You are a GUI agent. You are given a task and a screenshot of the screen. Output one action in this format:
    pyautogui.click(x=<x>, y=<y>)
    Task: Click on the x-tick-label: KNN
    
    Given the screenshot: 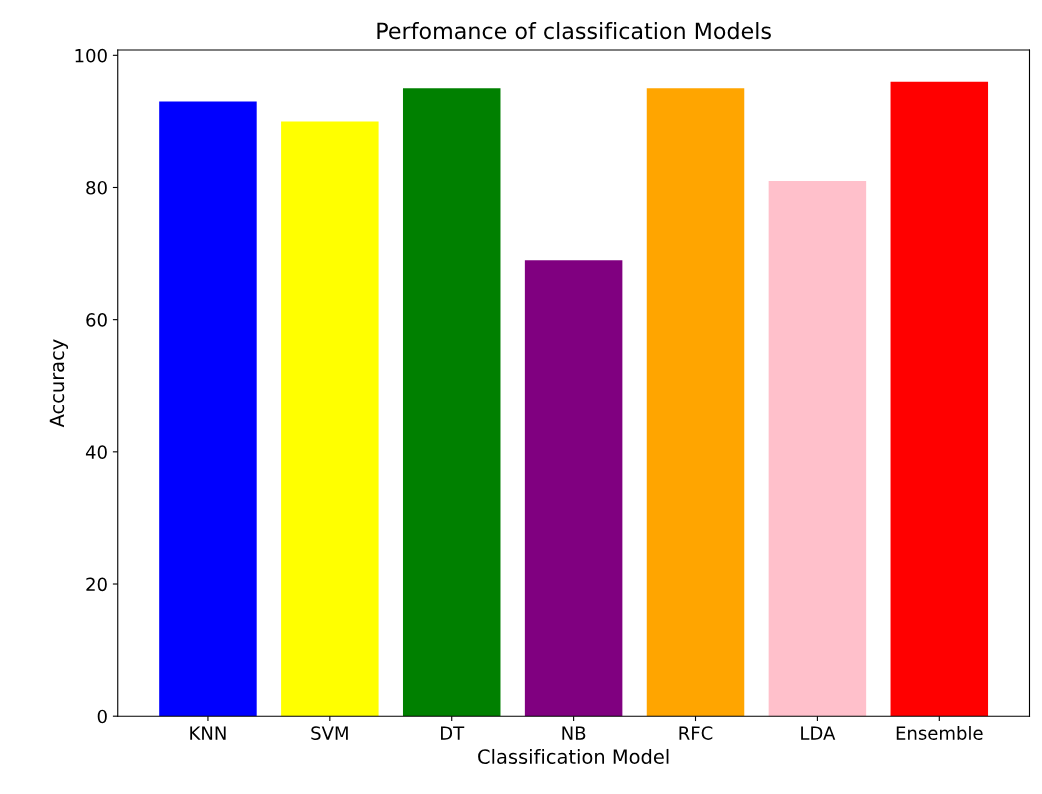 What is the action you would take?
    pyautogui.click(x=208, y=733)
    